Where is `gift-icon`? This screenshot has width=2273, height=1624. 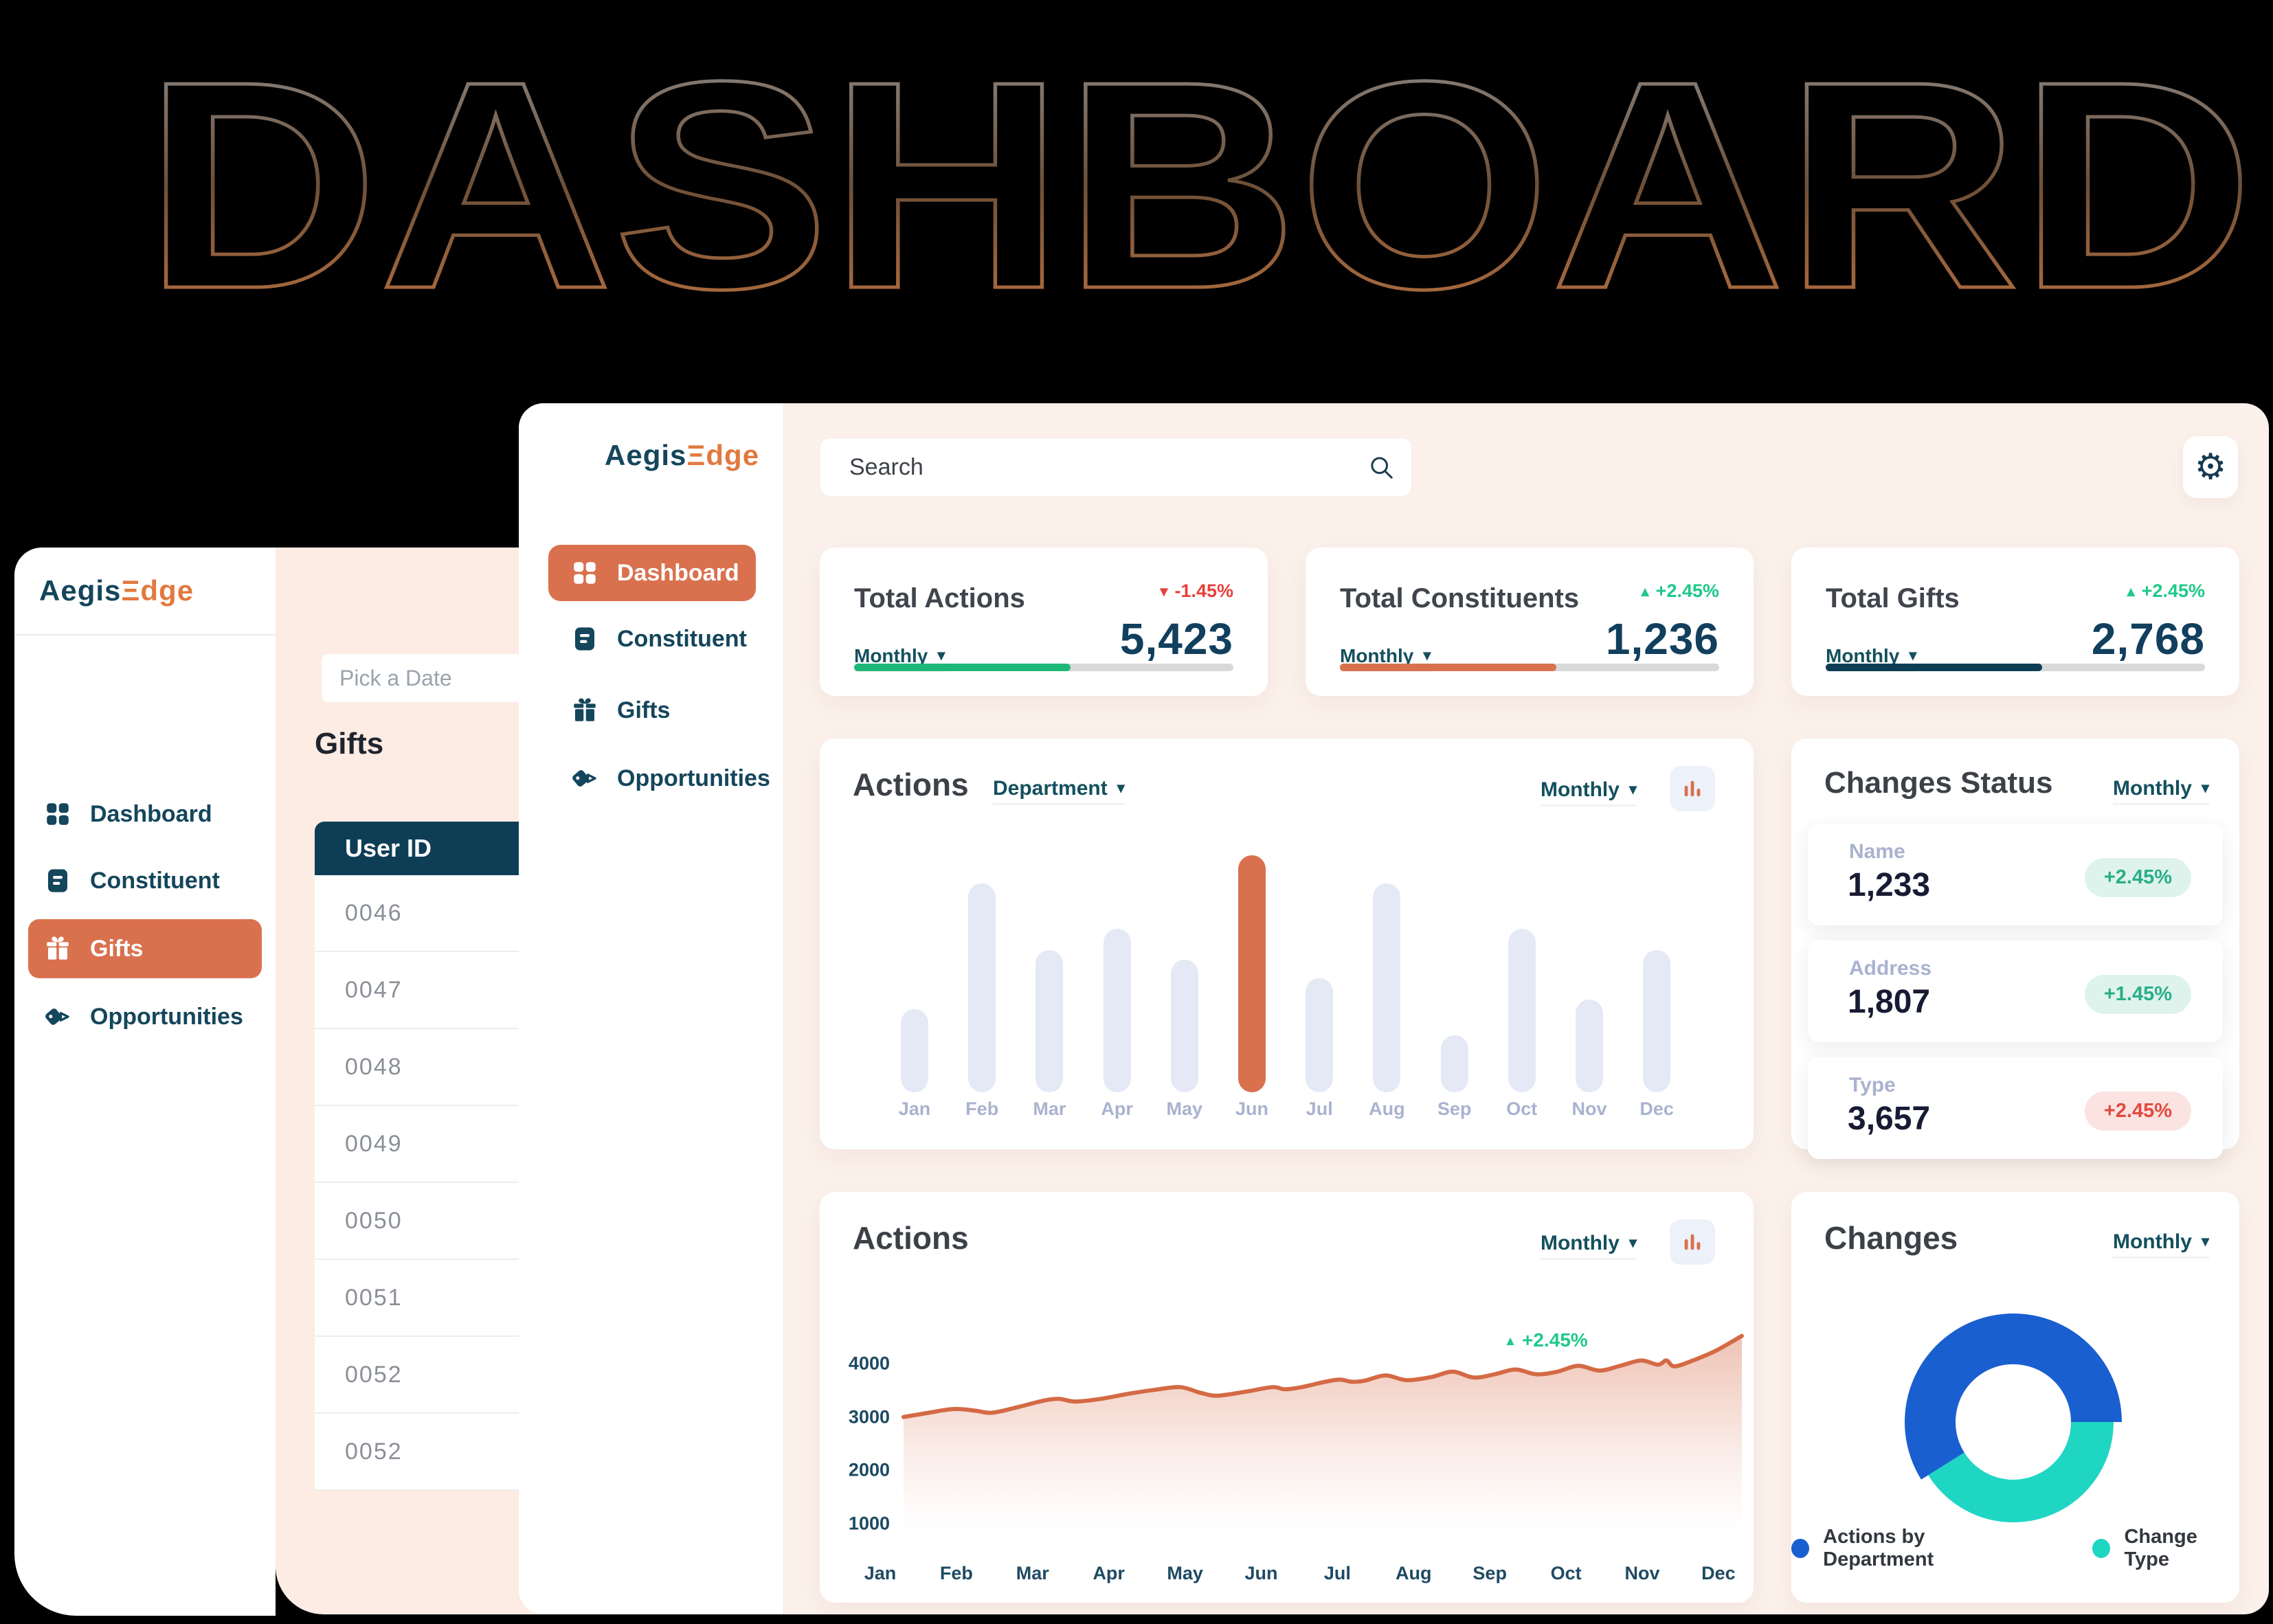
gift-icon is located at coordinates (58, 948).